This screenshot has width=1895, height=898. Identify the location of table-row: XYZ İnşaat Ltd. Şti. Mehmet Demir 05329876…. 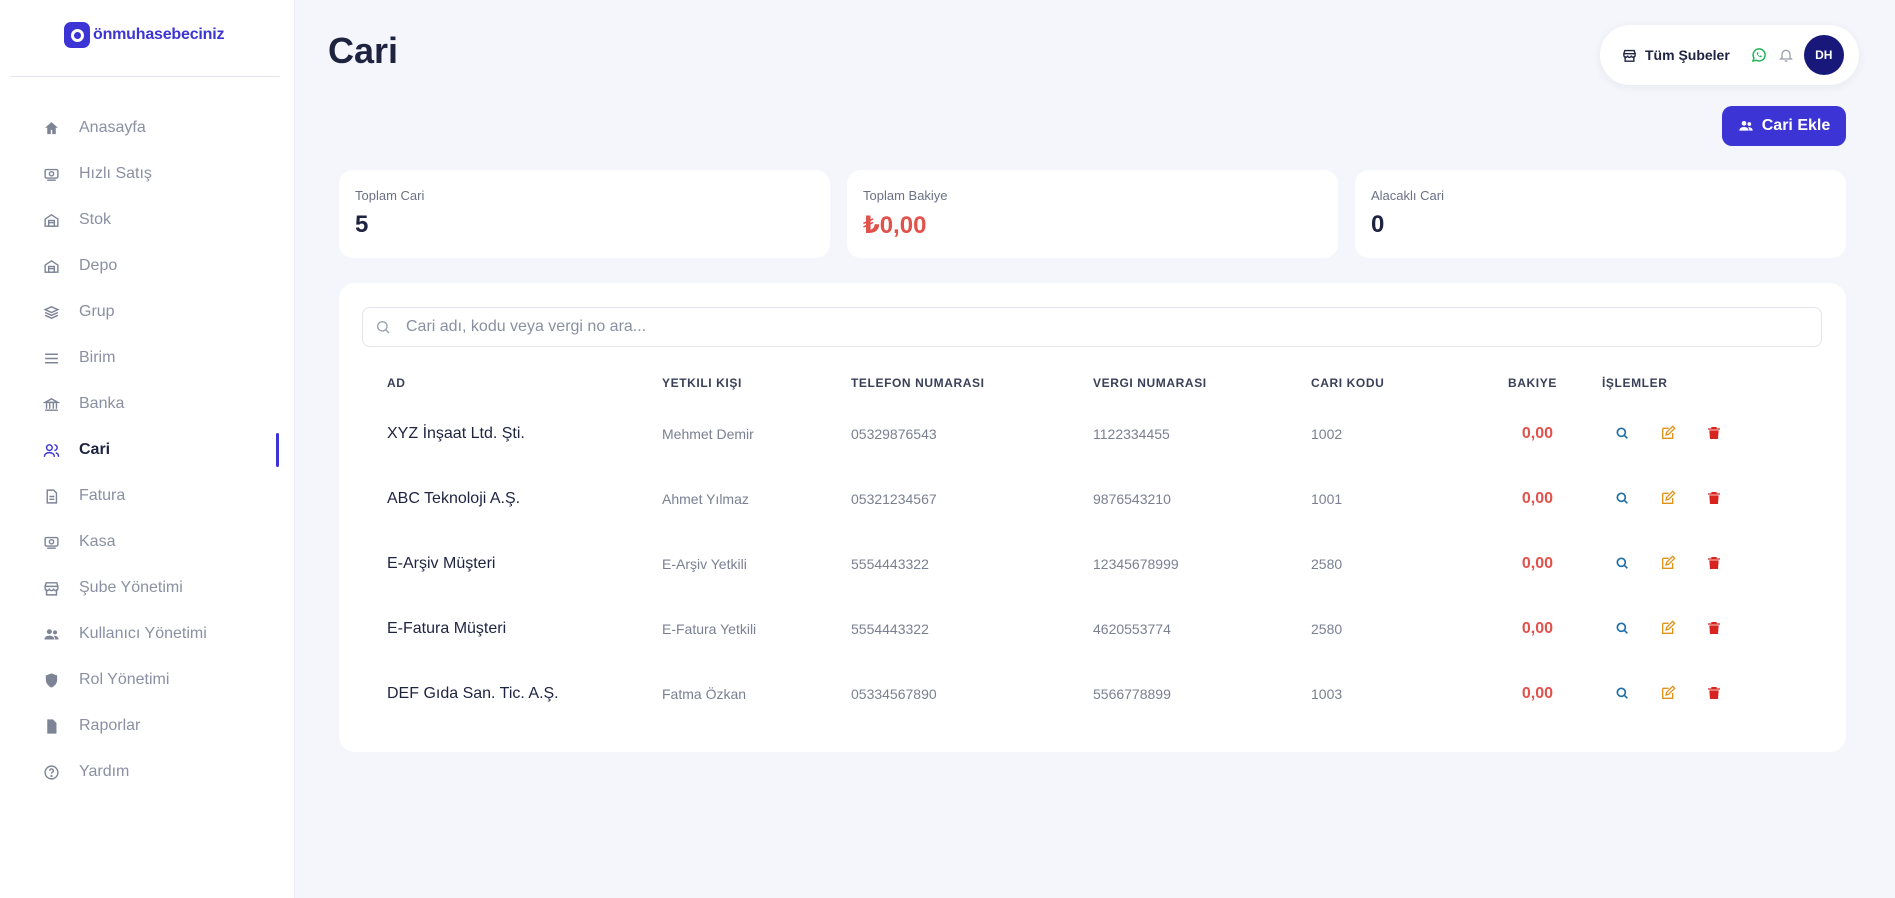
(1092, 433).